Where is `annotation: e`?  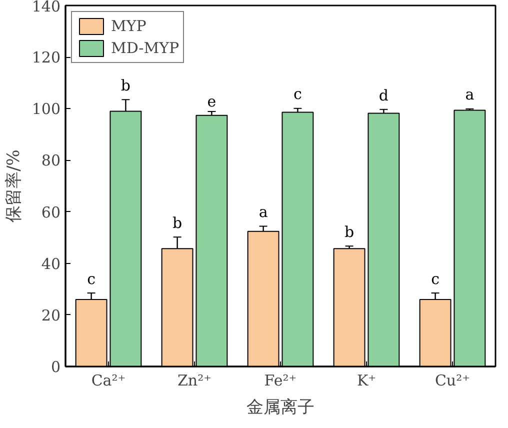 annotation: e is located at coordinates (211, 101).